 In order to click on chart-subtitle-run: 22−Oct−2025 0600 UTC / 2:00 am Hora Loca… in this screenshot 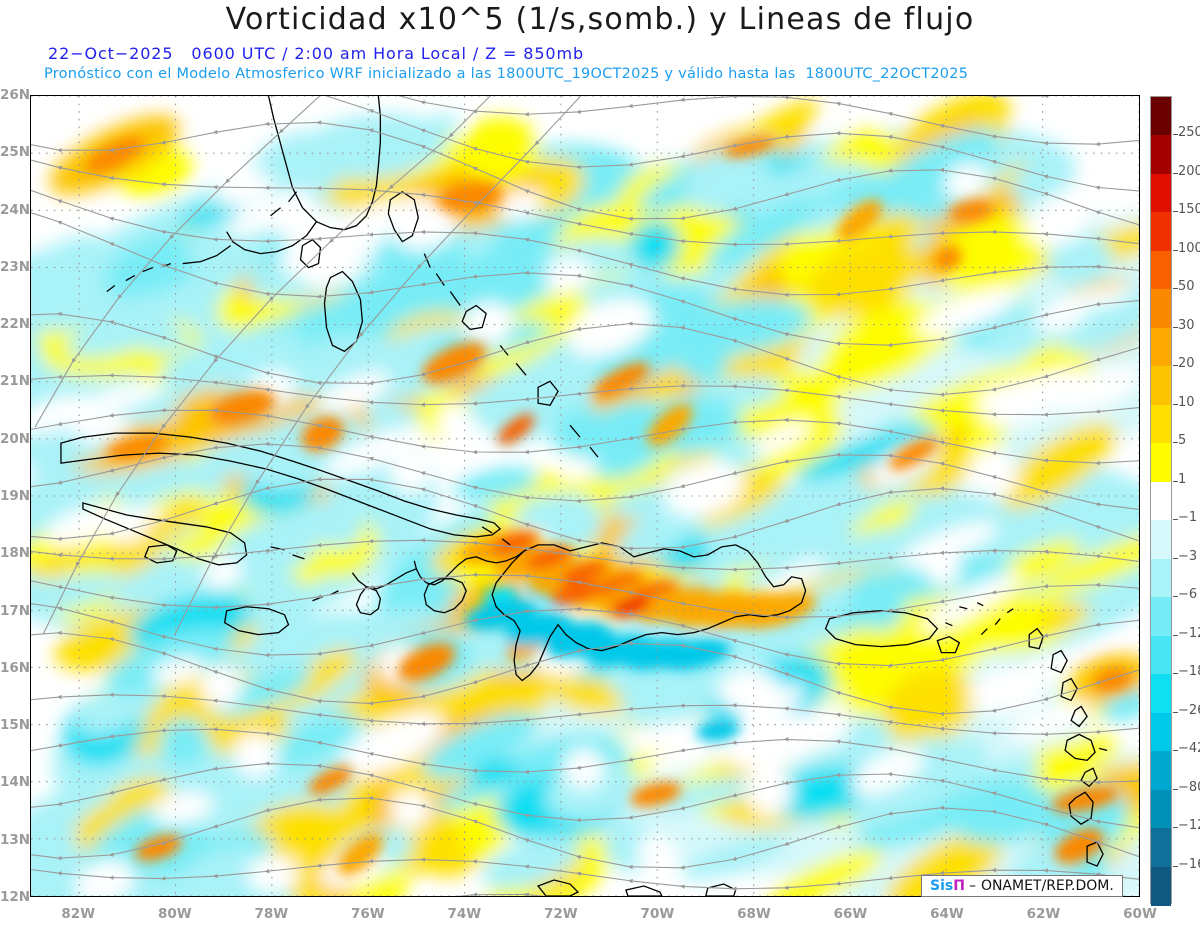, I will do `click(316, 53)`.